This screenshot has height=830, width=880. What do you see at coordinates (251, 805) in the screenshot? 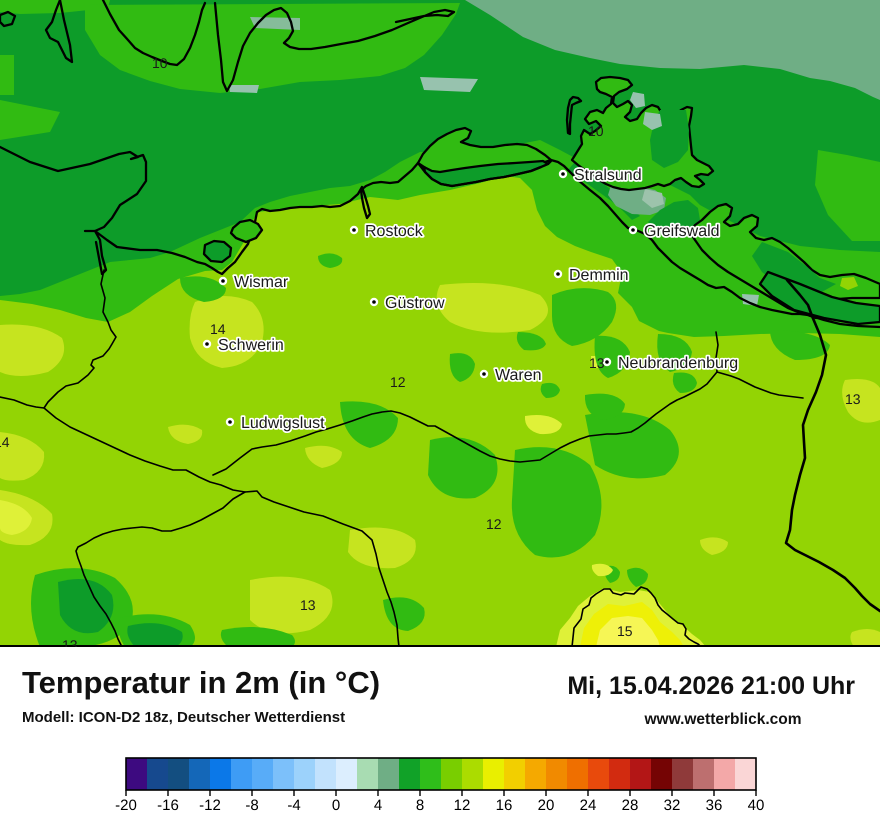
I see `svg-text: -8` at bounding box center [251, 805].